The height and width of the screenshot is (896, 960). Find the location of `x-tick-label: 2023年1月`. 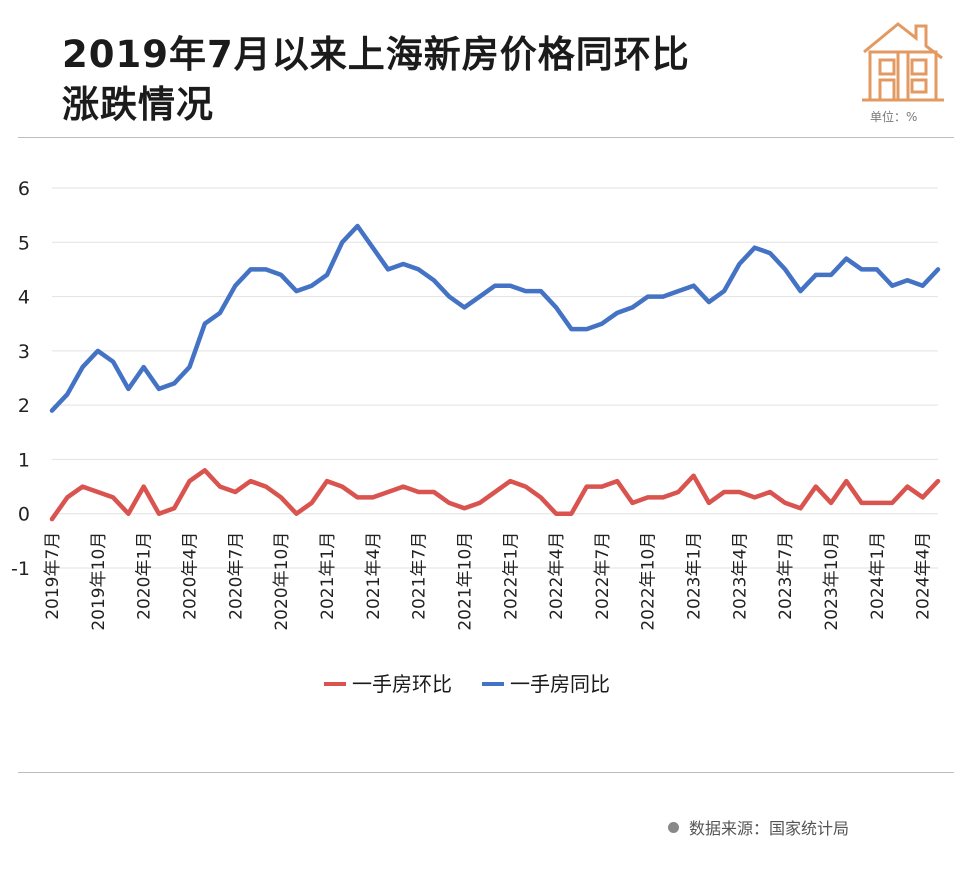

x-tick-label: 2023年1月 is located at coordinates (695, 576).